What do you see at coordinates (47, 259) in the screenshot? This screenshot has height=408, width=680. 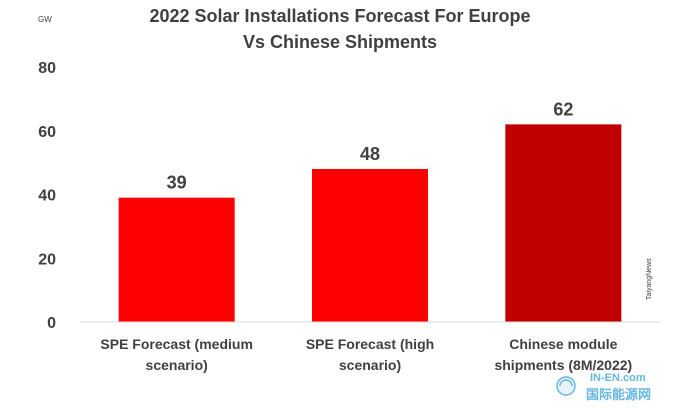 I see `y-tick-label: 20` at bounding box center [47, 259].